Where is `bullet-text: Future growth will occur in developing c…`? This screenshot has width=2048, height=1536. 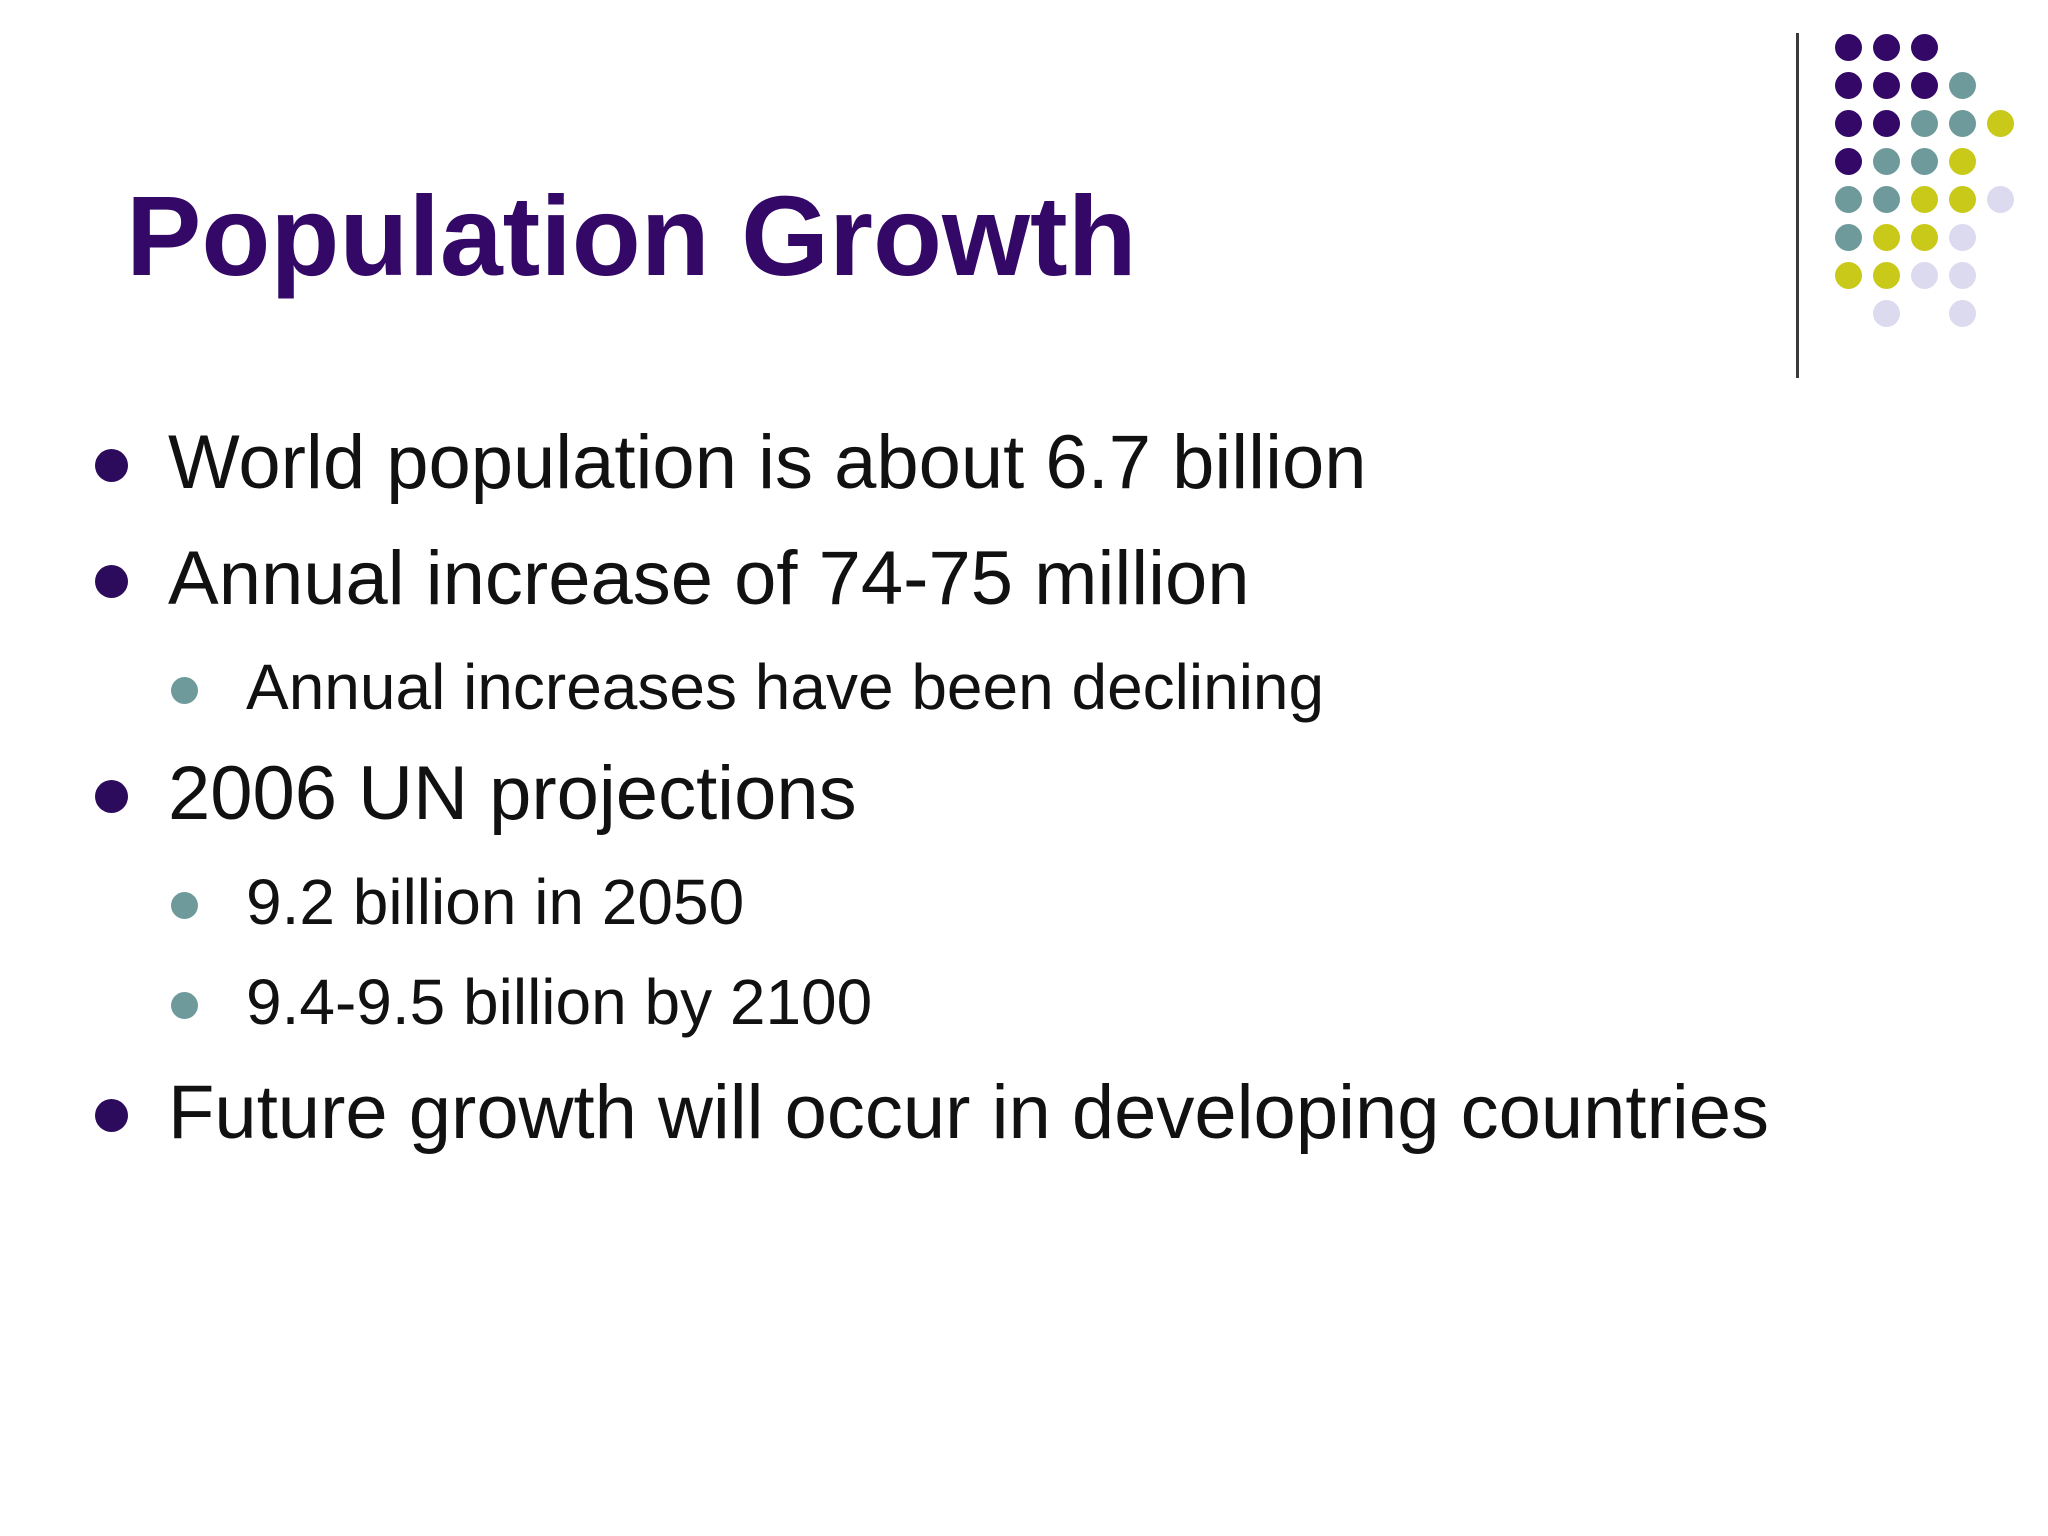 bullet-text: Future growth will occur in developing c… is located at coordinates (969, 1112).